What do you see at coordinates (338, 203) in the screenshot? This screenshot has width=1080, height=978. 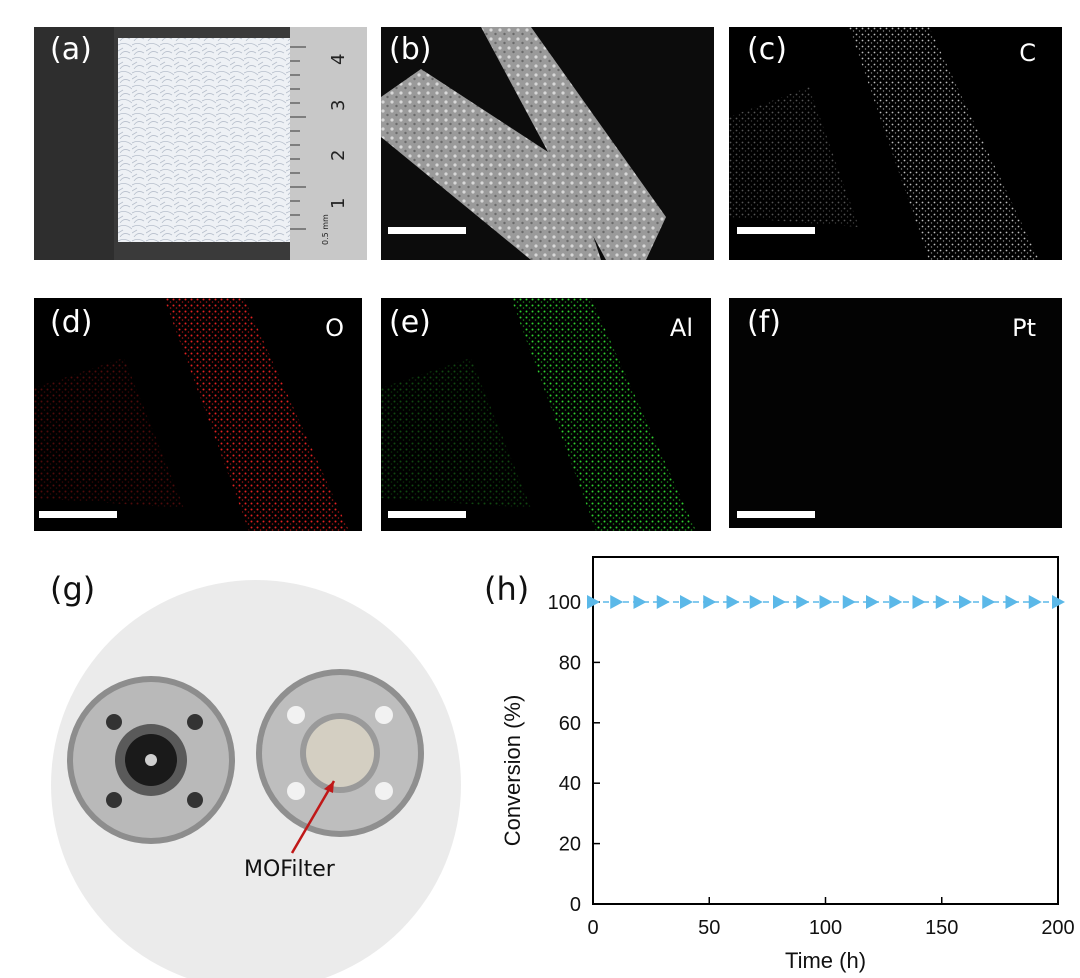 I see `ruler-tick-1: 1` at bounding box center [338, 203].